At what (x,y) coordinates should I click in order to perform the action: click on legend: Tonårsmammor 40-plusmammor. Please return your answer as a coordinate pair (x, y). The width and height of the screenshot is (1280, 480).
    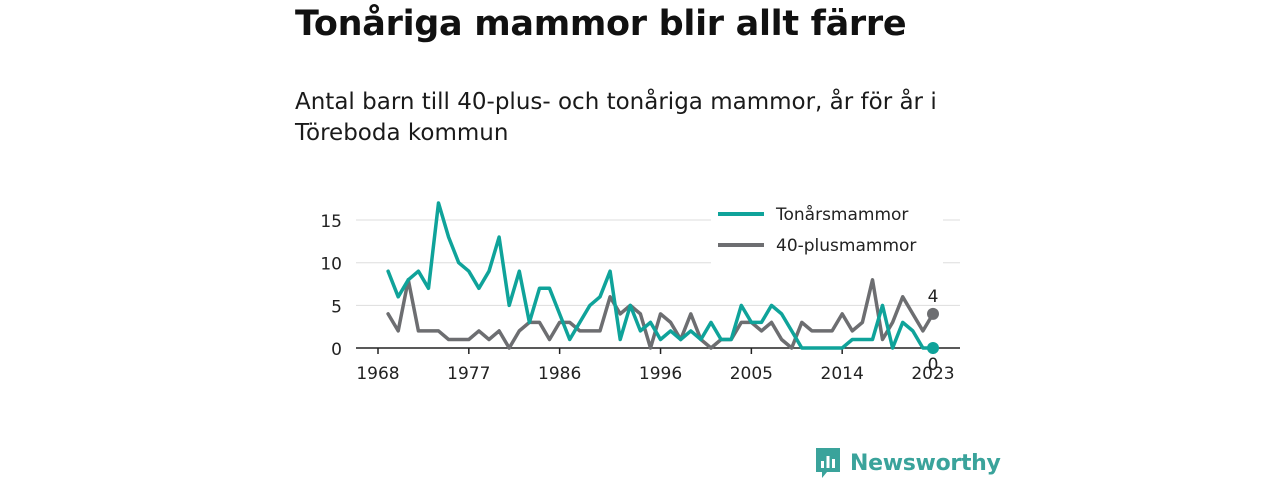
    Looking at the image, I should click on (827, 232).